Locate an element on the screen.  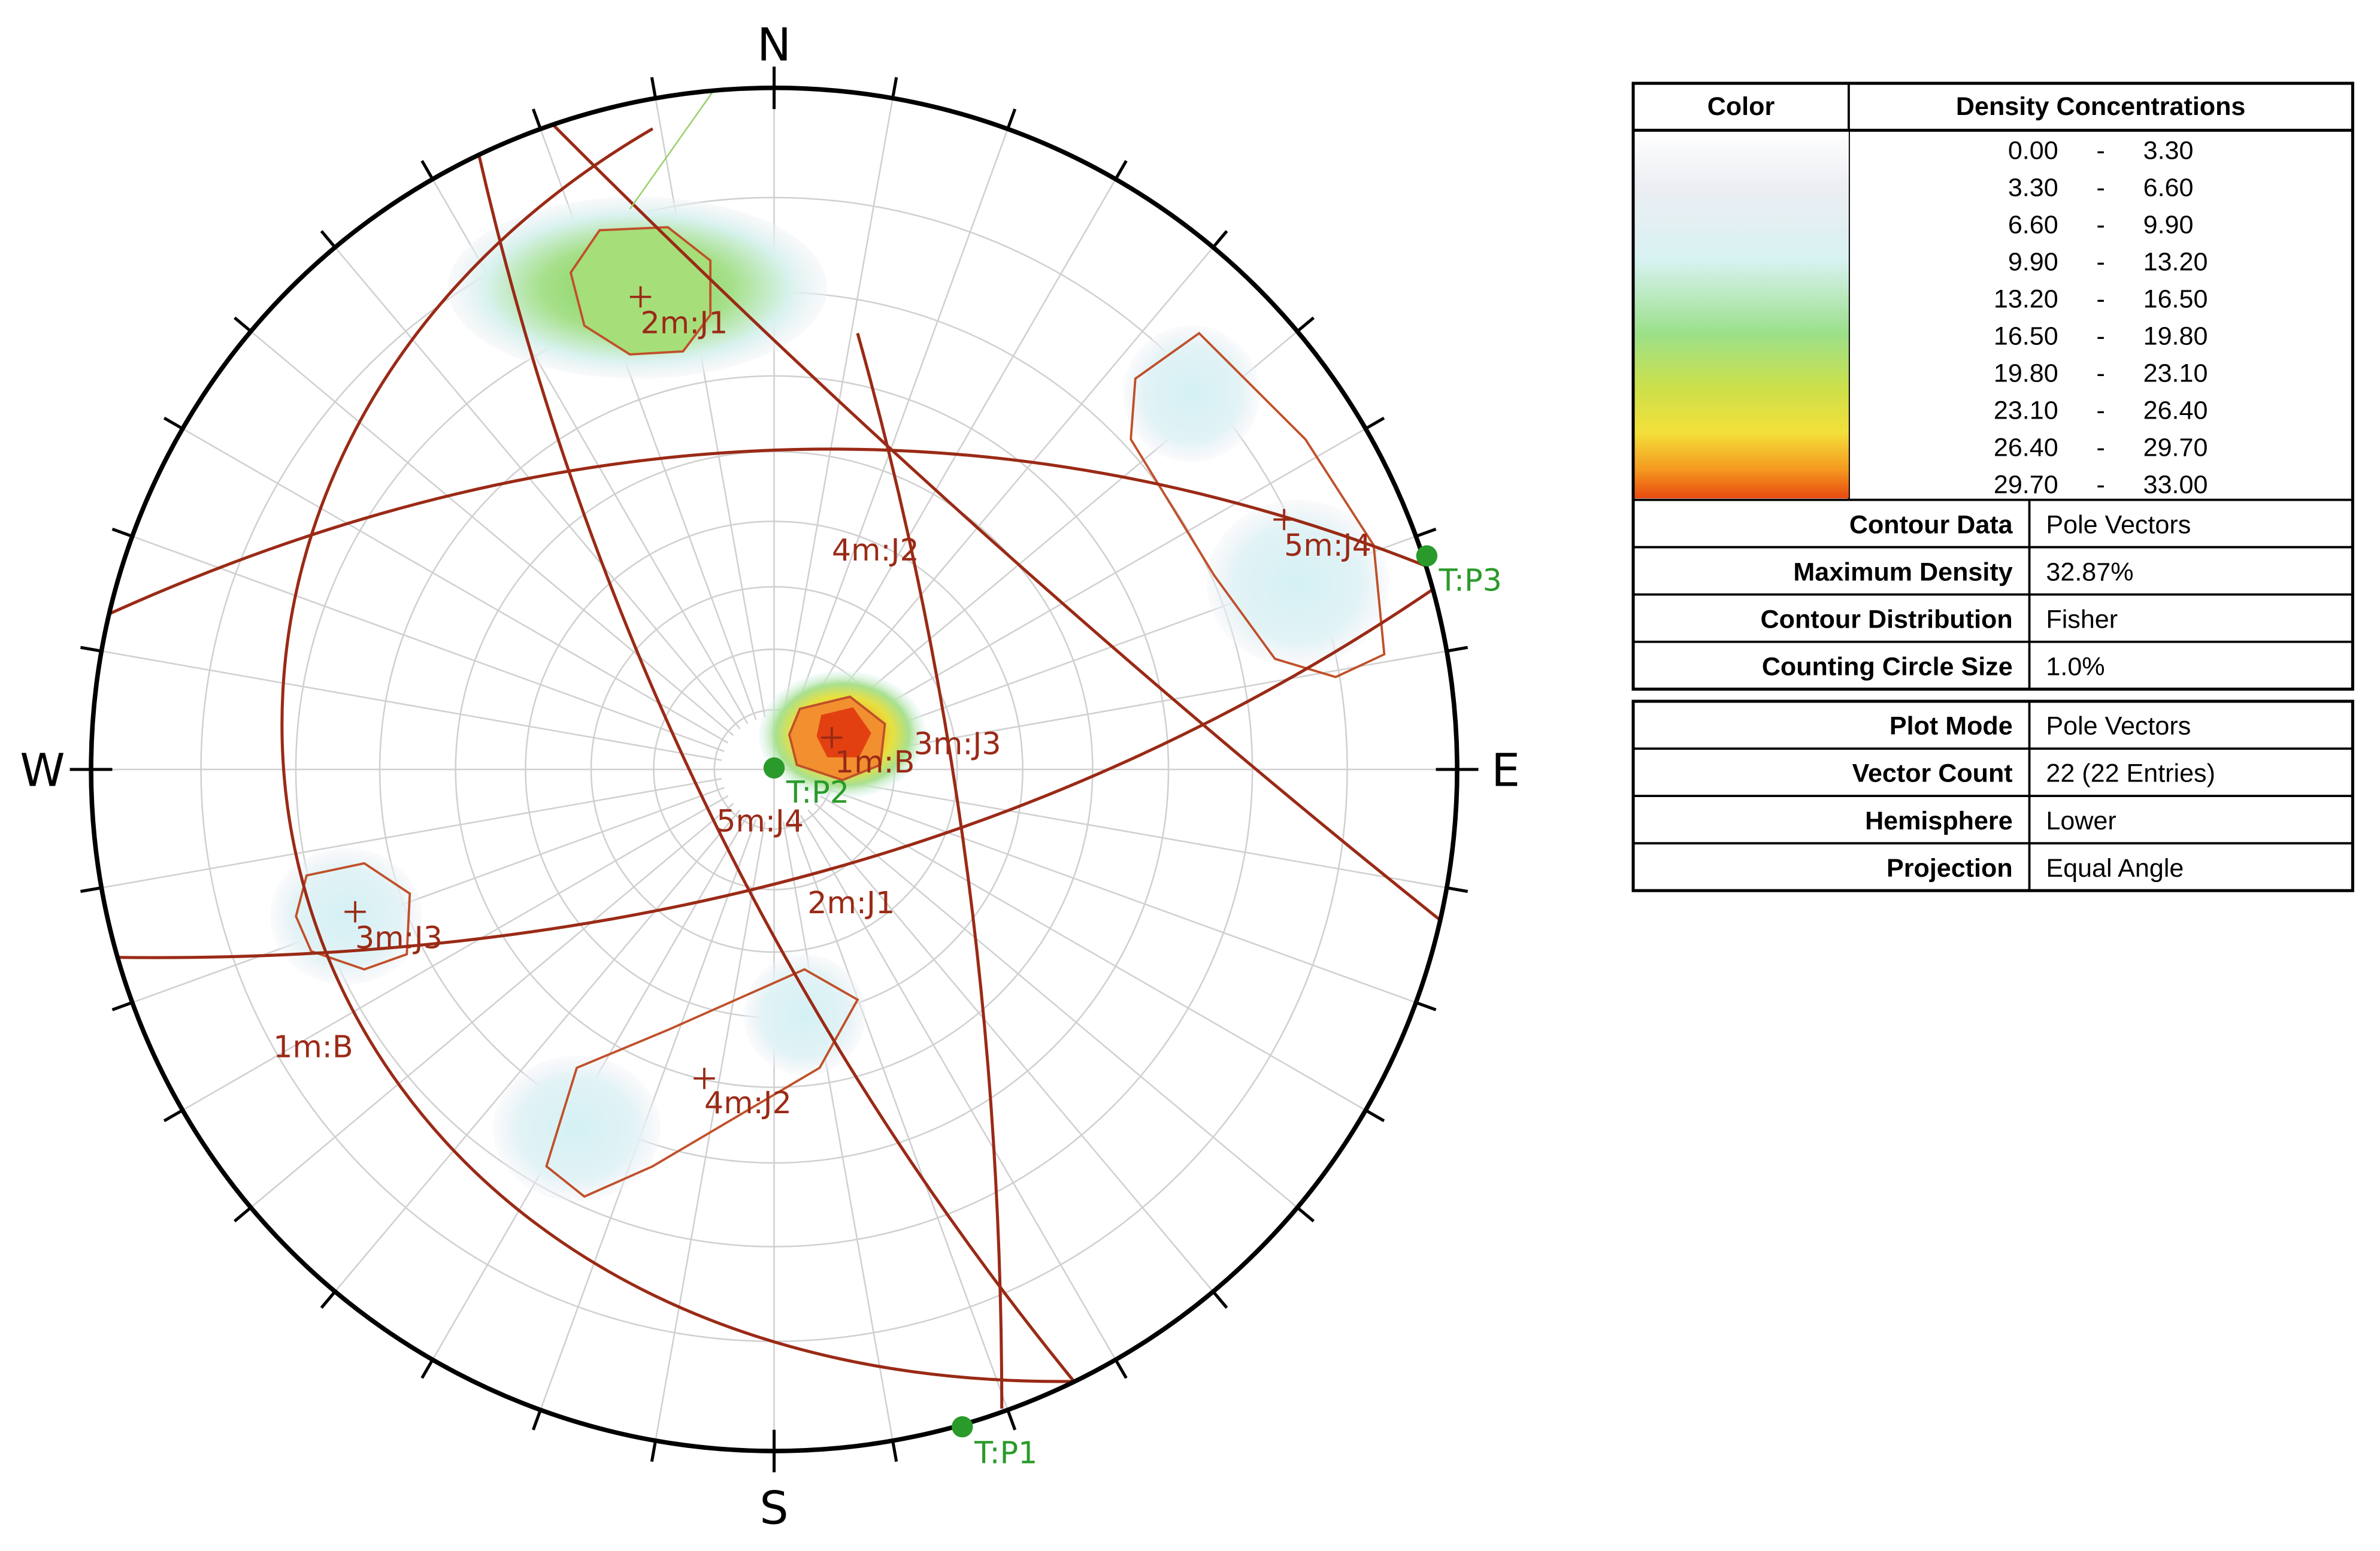
plot-label: 3m:J3 is located at coordinates (399, 937).